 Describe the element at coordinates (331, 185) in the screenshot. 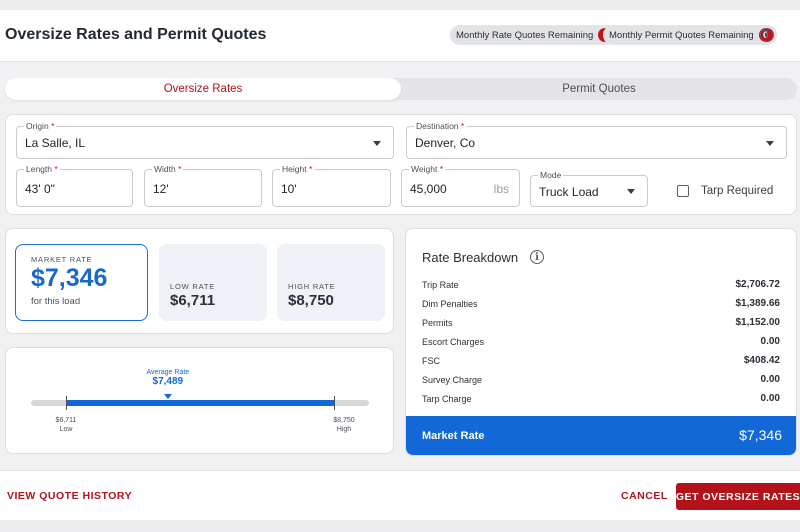

I see `height-field: Height * 10'` at that location.